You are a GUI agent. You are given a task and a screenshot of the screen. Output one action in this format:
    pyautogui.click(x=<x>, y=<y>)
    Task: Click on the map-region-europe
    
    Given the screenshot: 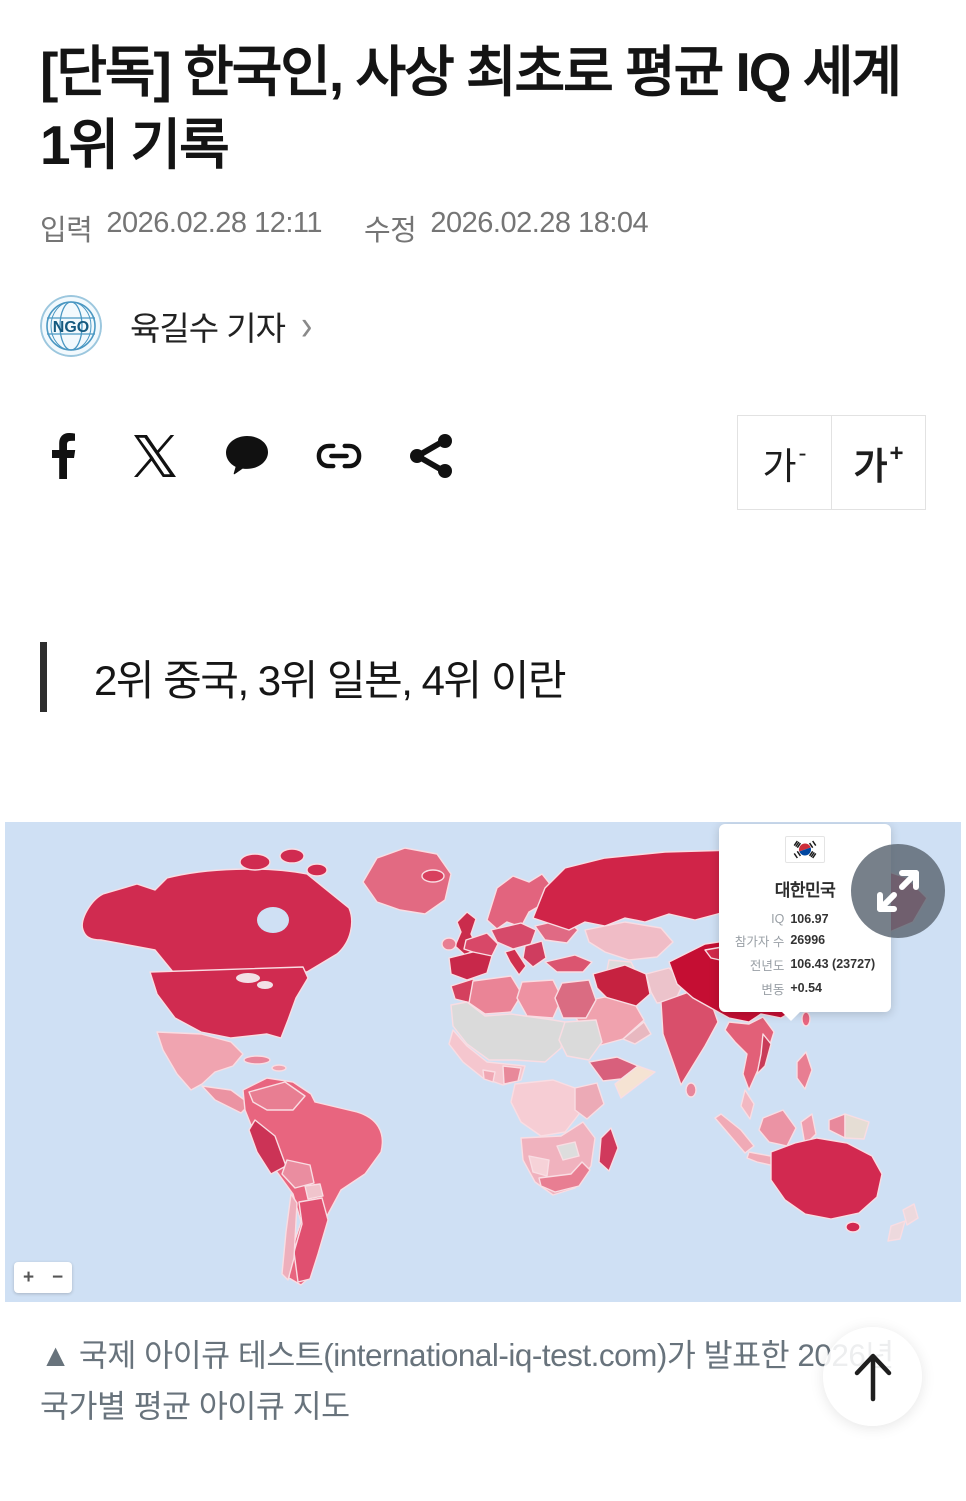 What is the action you would take?
    pyautogui.click(x=500, y=925)
    